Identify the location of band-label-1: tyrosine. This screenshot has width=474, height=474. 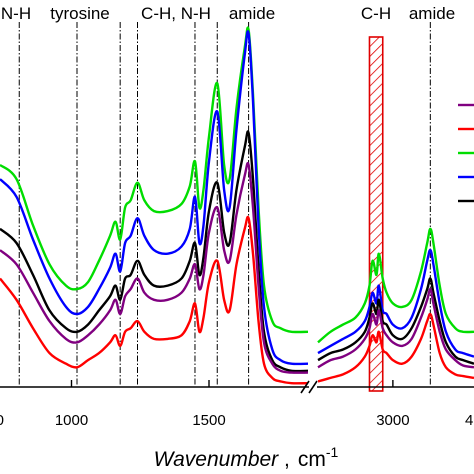
(80, 13).